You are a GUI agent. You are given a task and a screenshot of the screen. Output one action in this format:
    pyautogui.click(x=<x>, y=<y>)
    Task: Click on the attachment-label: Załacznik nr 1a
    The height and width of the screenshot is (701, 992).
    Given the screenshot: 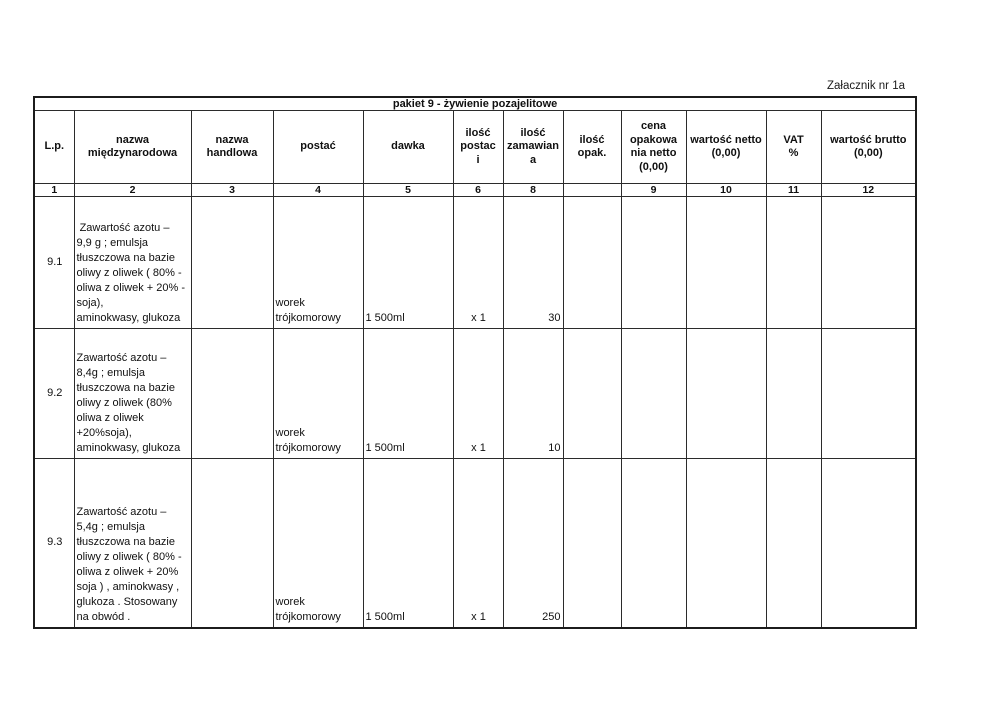 What is the action you would take?
    pyautogui.click(x=866, y=86)
    